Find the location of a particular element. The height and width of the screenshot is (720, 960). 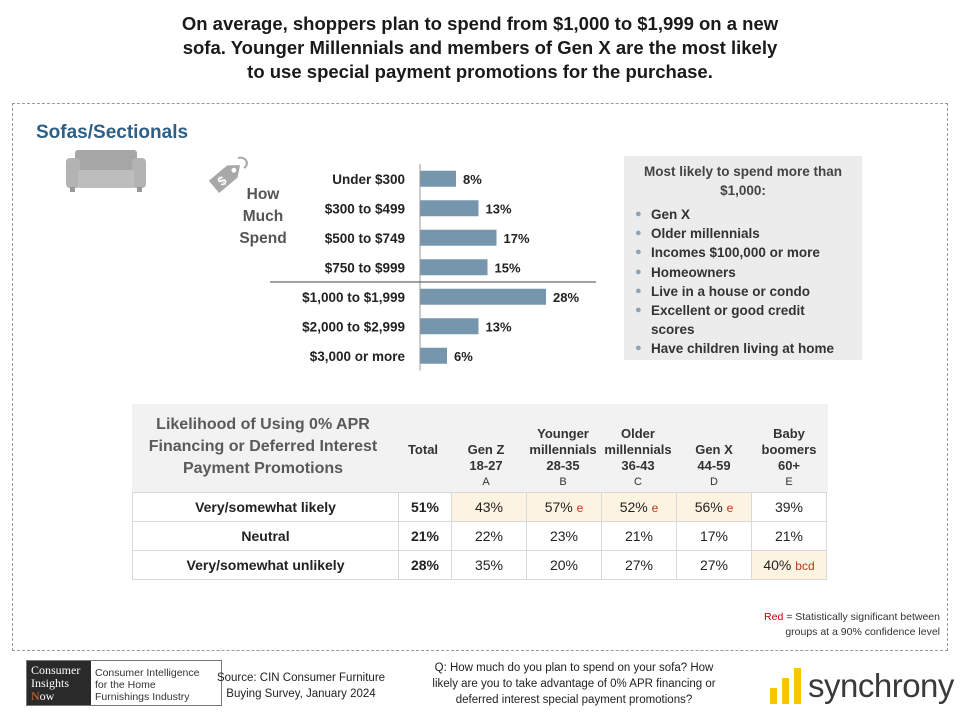

table-cell: 28% is located at coordinates (425, 565).